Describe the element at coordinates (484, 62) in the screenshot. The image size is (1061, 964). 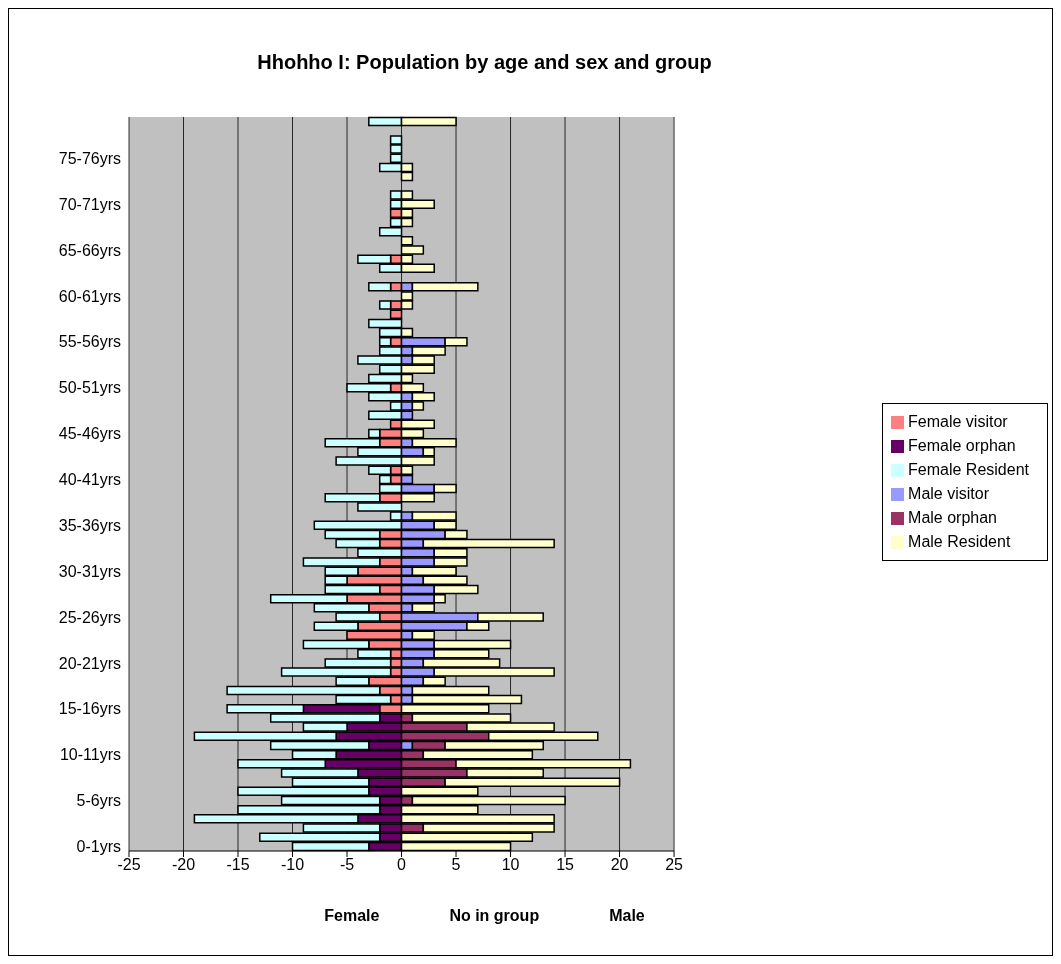
I see `chart-title: Hhohho I: Population by age and sex and group` at that location.